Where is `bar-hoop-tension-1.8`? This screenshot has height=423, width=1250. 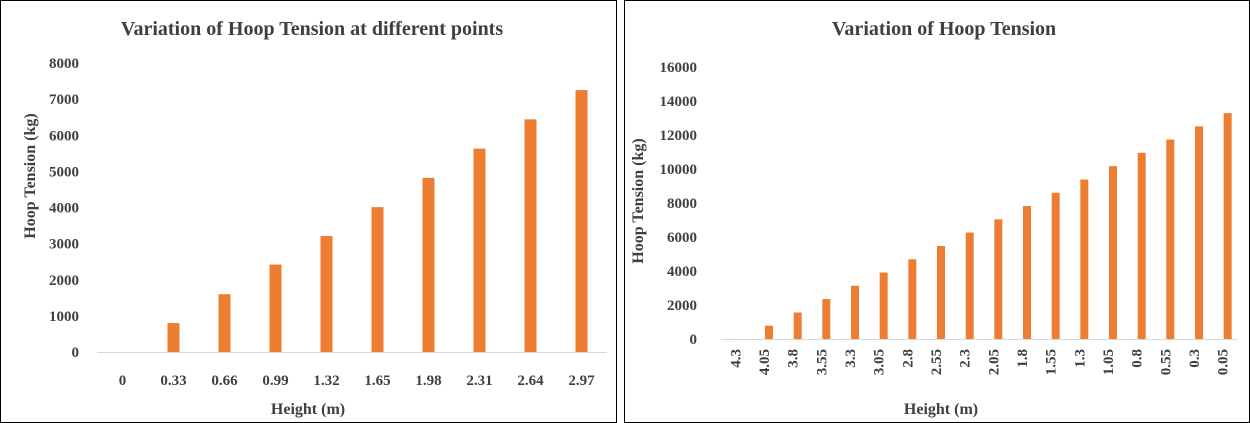 bar-hoop-tension-1.8 is located at coordinates (1027, 272).